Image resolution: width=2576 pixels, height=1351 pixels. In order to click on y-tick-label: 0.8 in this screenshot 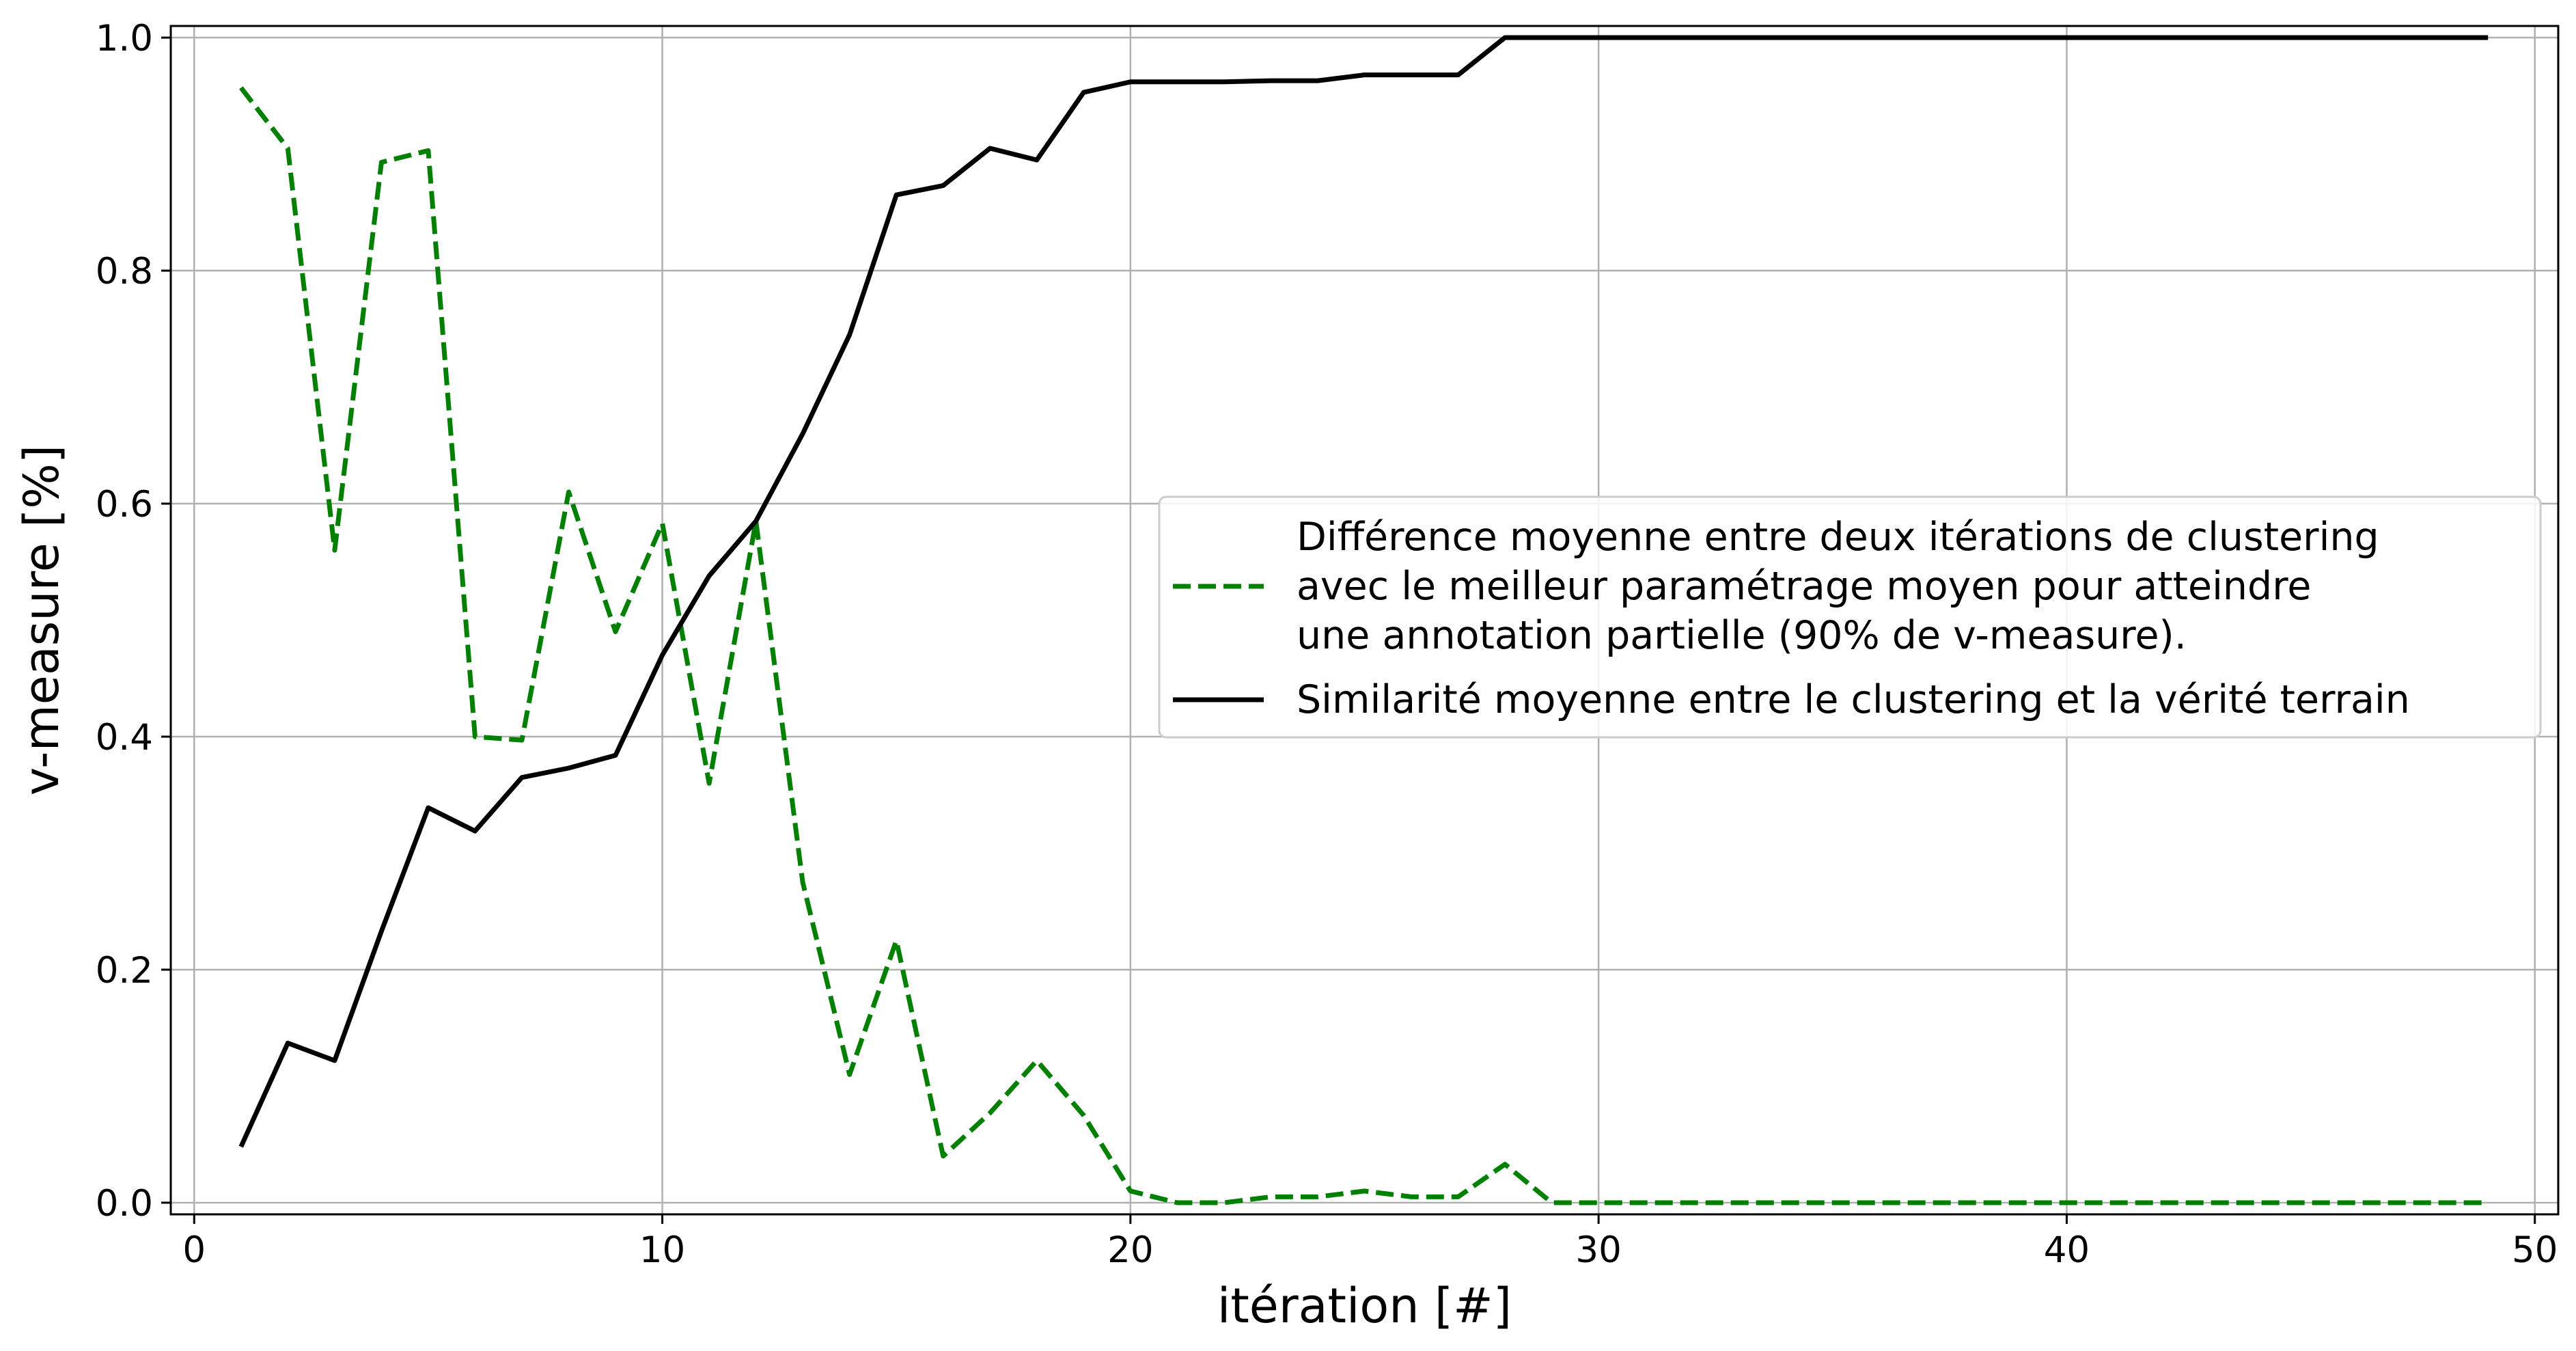, I will do `click(125, 271)`.